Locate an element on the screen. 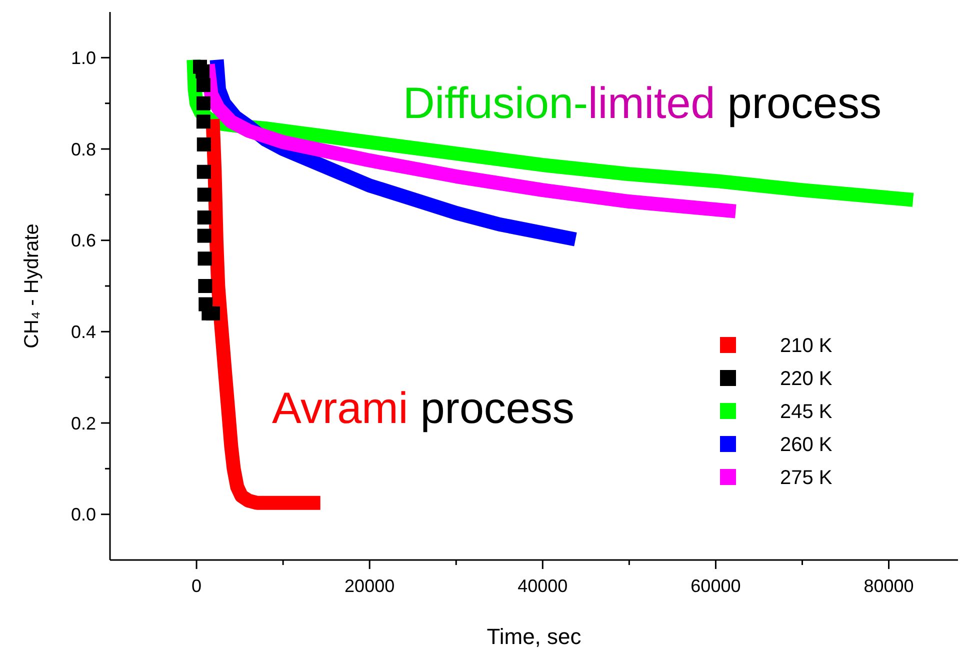 The image size is (960, 652). y-tick-label: 0.4 is located at coordinates (83, 332).